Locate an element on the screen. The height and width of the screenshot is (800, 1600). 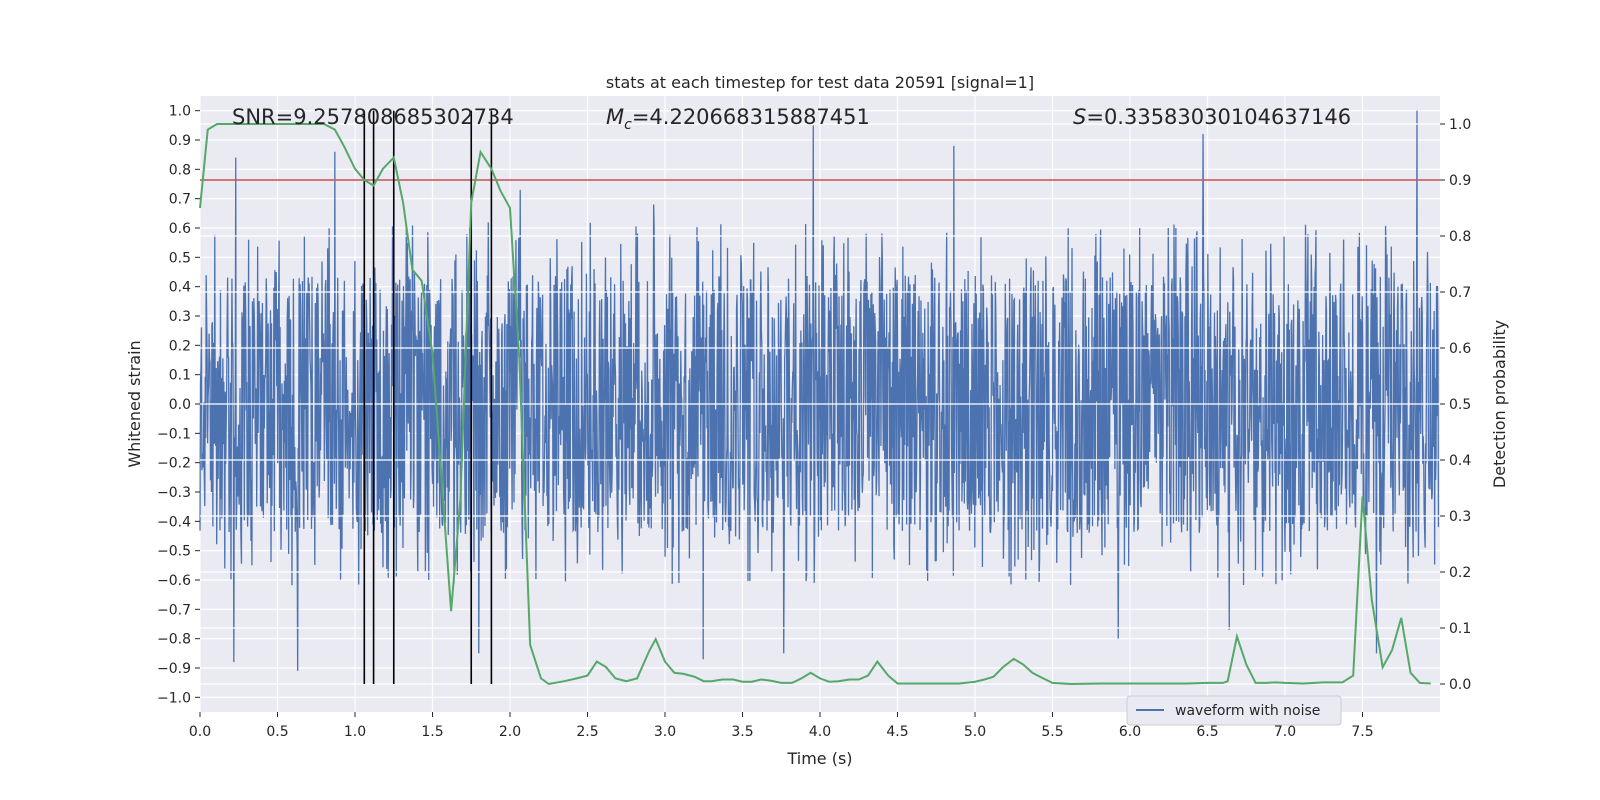
x-tick-label: 1.0 is located at coordinates (355, 732).